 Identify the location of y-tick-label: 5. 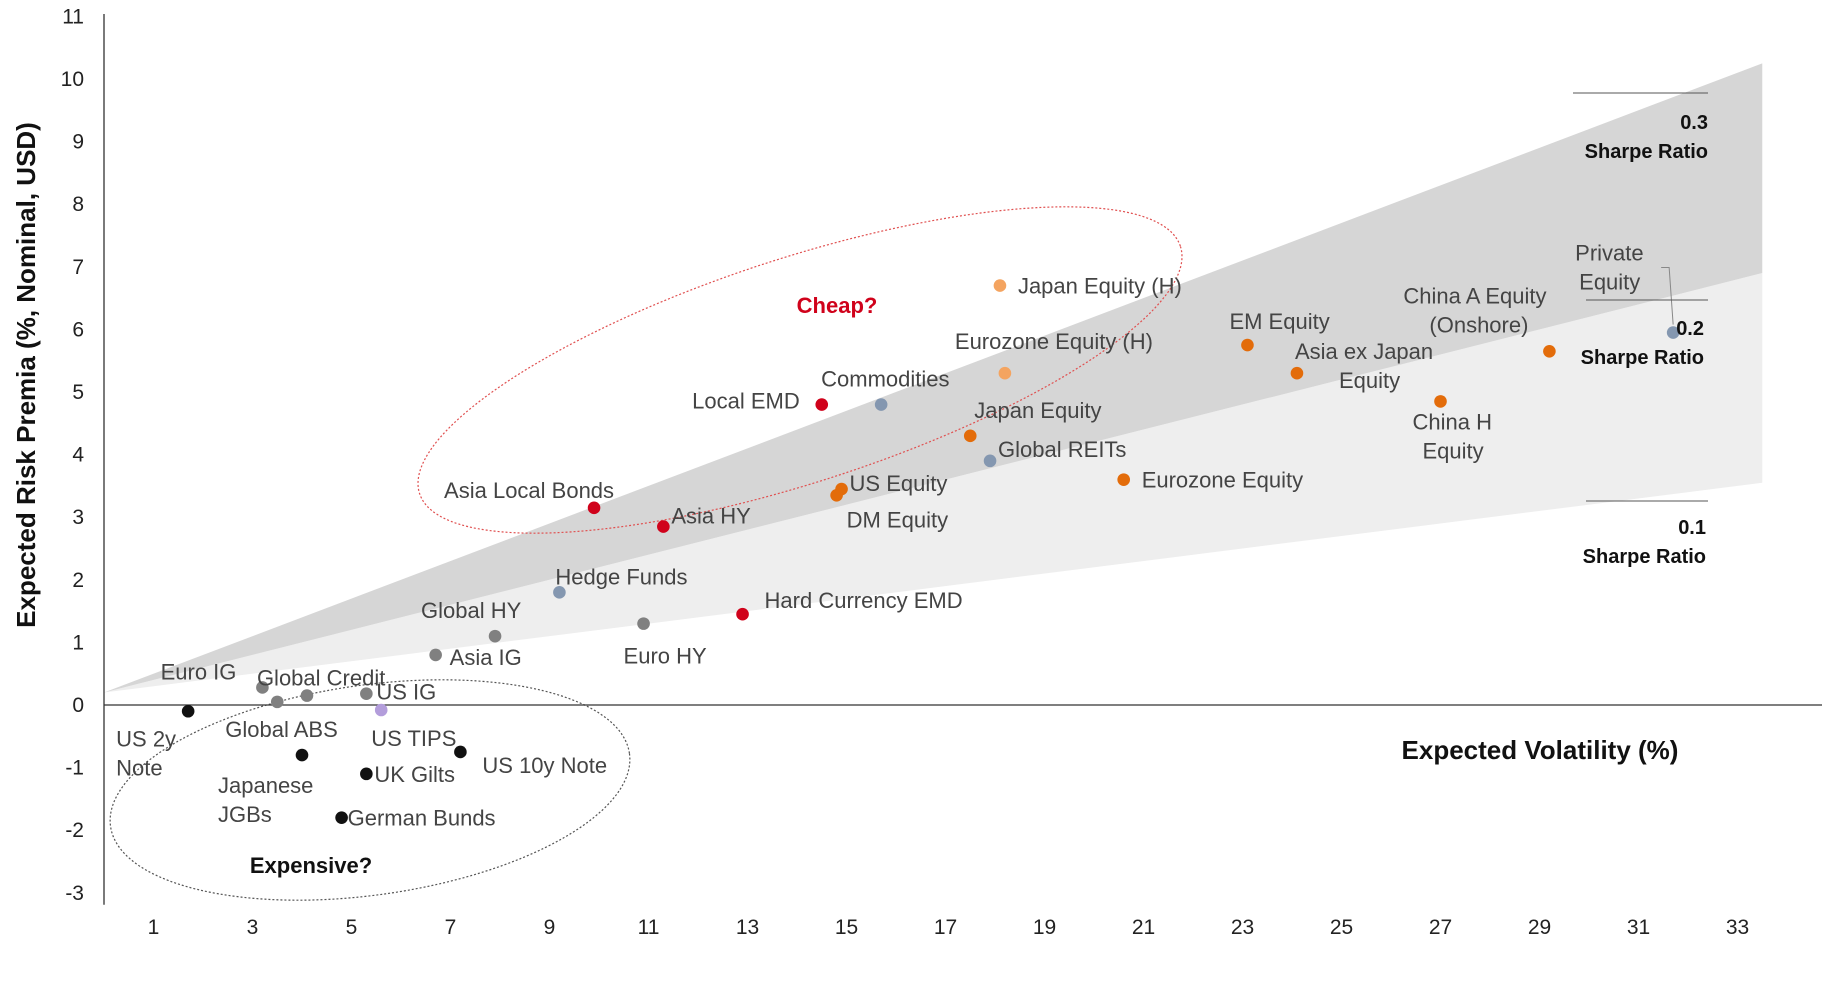
(78, 392).